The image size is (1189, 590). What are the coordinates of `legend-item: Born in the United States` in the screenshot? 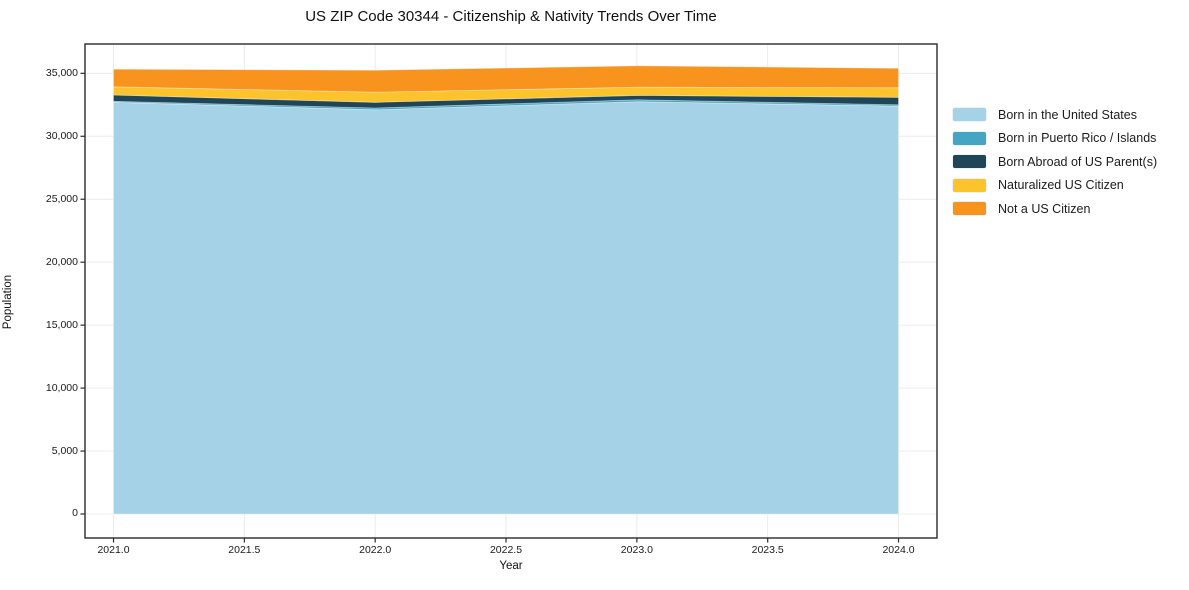 It's located at (1055, 115).